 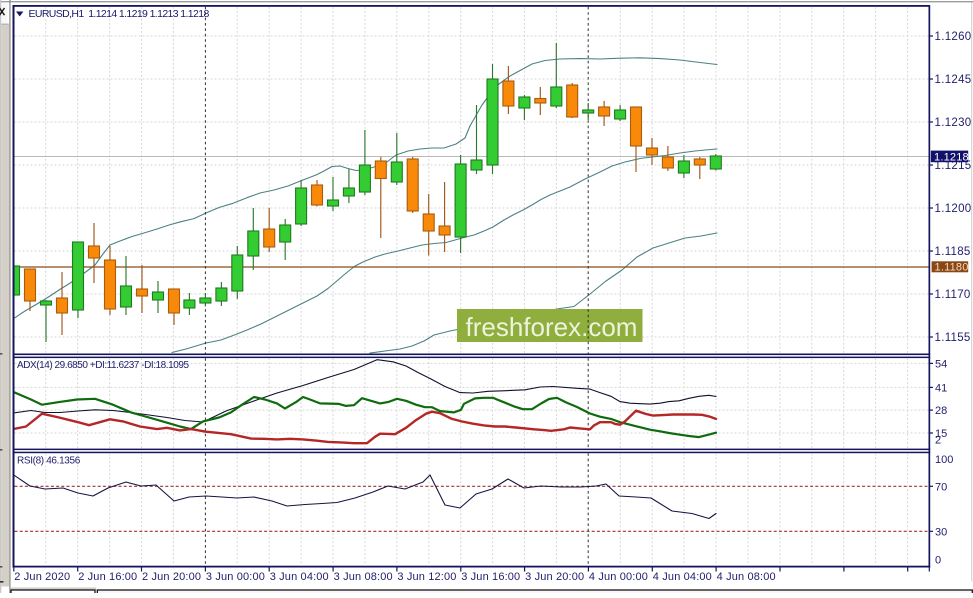 What do you see at coordinates (953, 37) in the screenshot?
I see `svg-text: 1.1260` at bounding box center [953, 37].